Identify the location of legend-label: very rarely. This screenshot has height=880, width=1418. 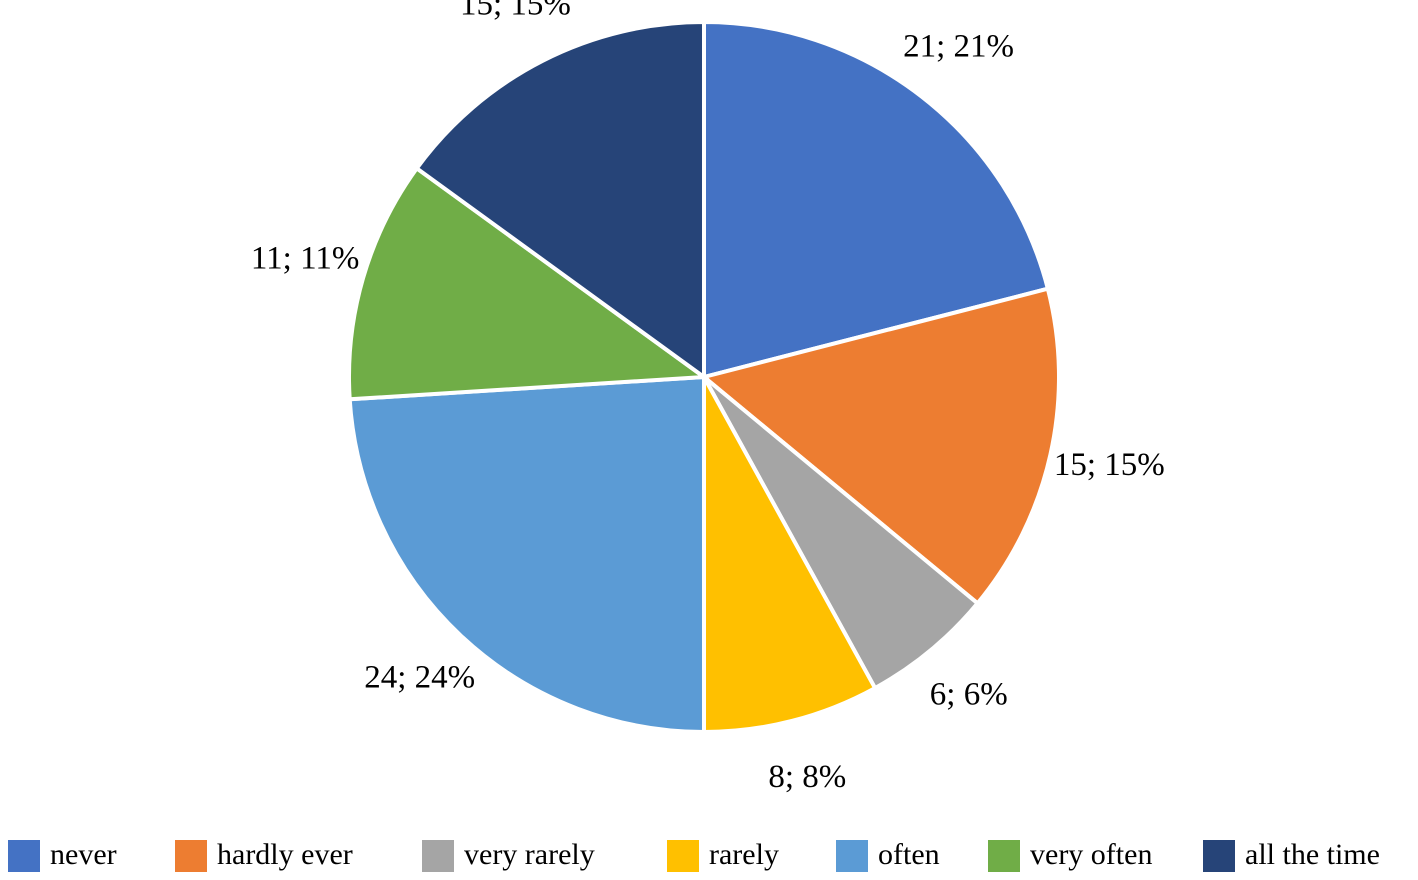
(529, 854).